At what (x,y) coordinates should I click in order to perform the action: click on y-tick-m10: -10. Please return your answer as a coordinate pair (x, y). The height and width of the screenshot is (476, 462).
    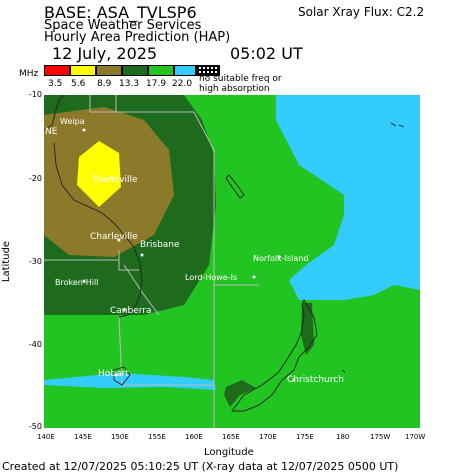
    Looking at the image, I should click on (35, 94).